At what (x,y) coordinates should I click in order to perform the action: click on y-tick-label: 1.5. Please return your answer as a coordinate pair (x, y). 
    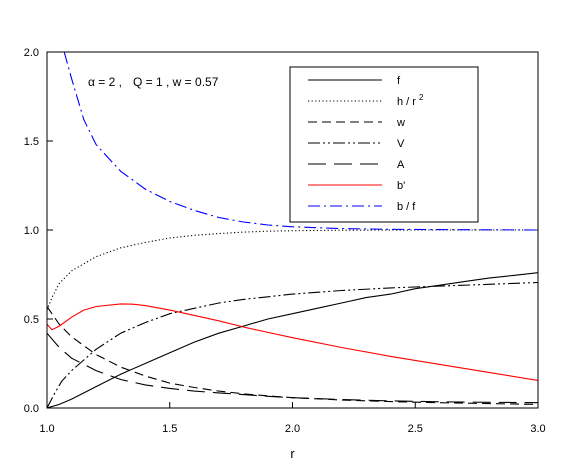
    Looking at the image, I should click on (31, 142).